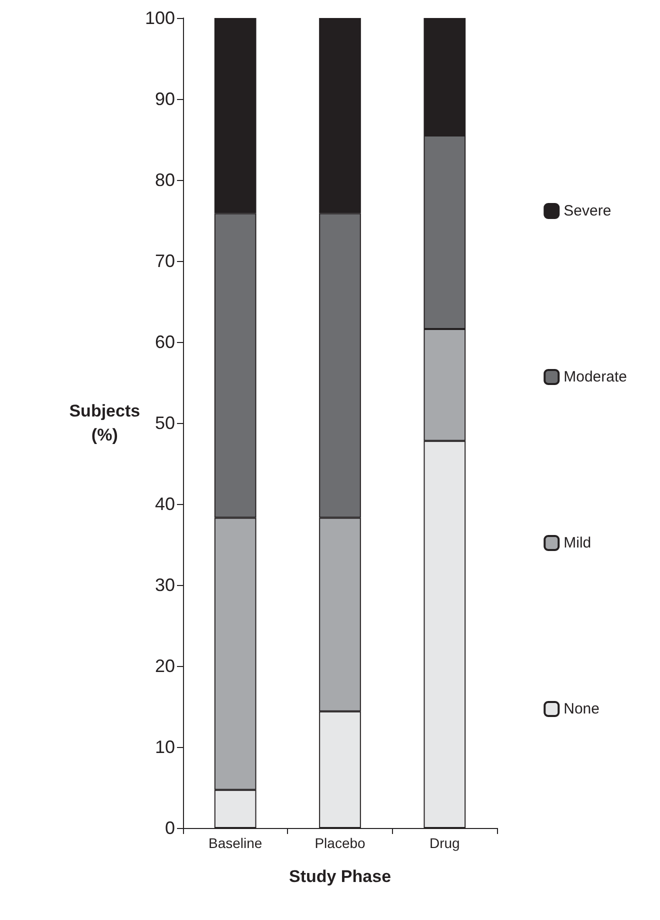  Describe the element at coordinates (164, 261) in the screenshot. I see `y-tick-label: 70` at that location.